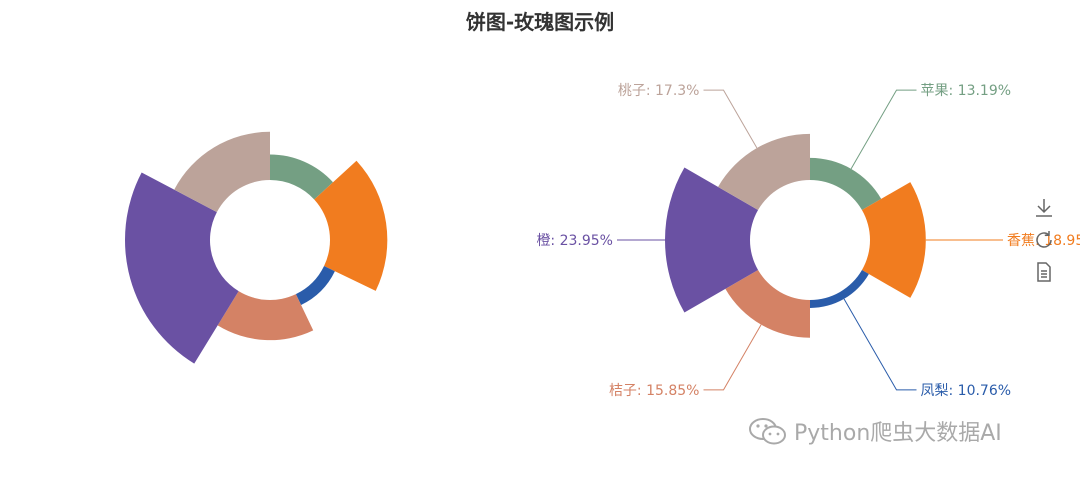 Image resolution: width=1080 pixels, height=480 pixels. I want to click on watermark: Python爬虫大数据AI, so click(875, 431).